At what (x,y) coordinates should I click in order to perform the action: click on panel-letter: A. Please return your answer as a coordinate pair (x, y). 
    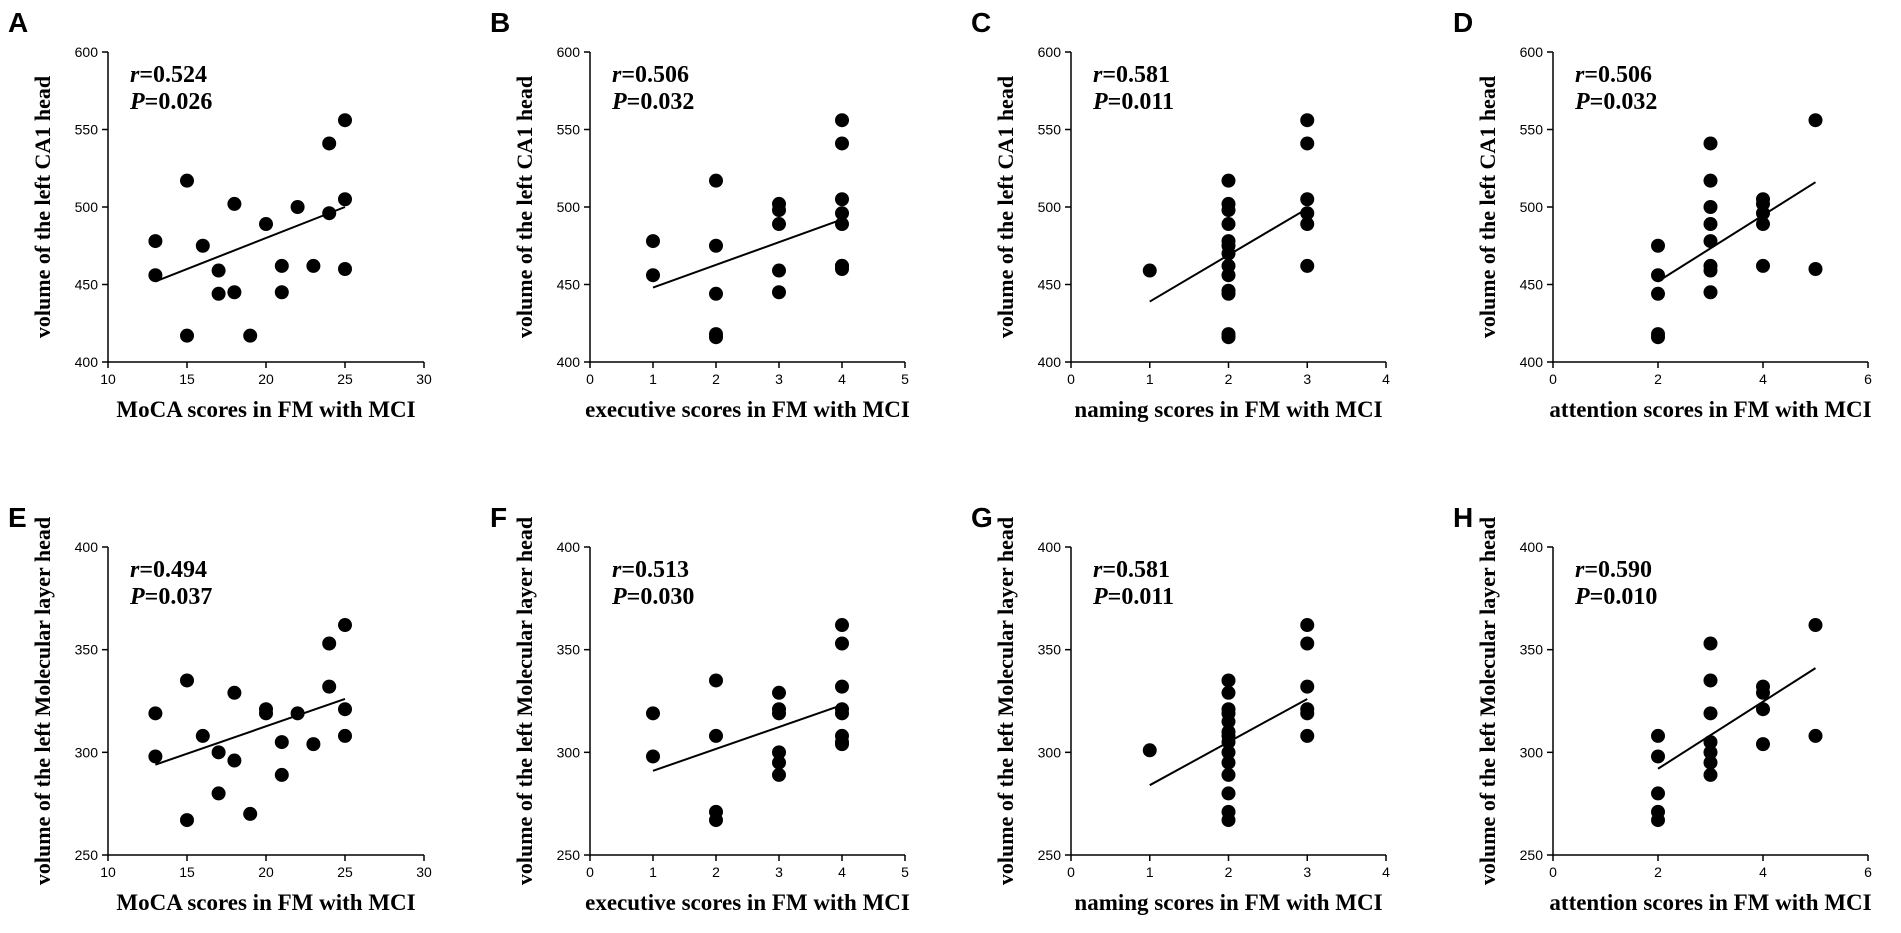
    Looking at the image, I should click on (18, 22).